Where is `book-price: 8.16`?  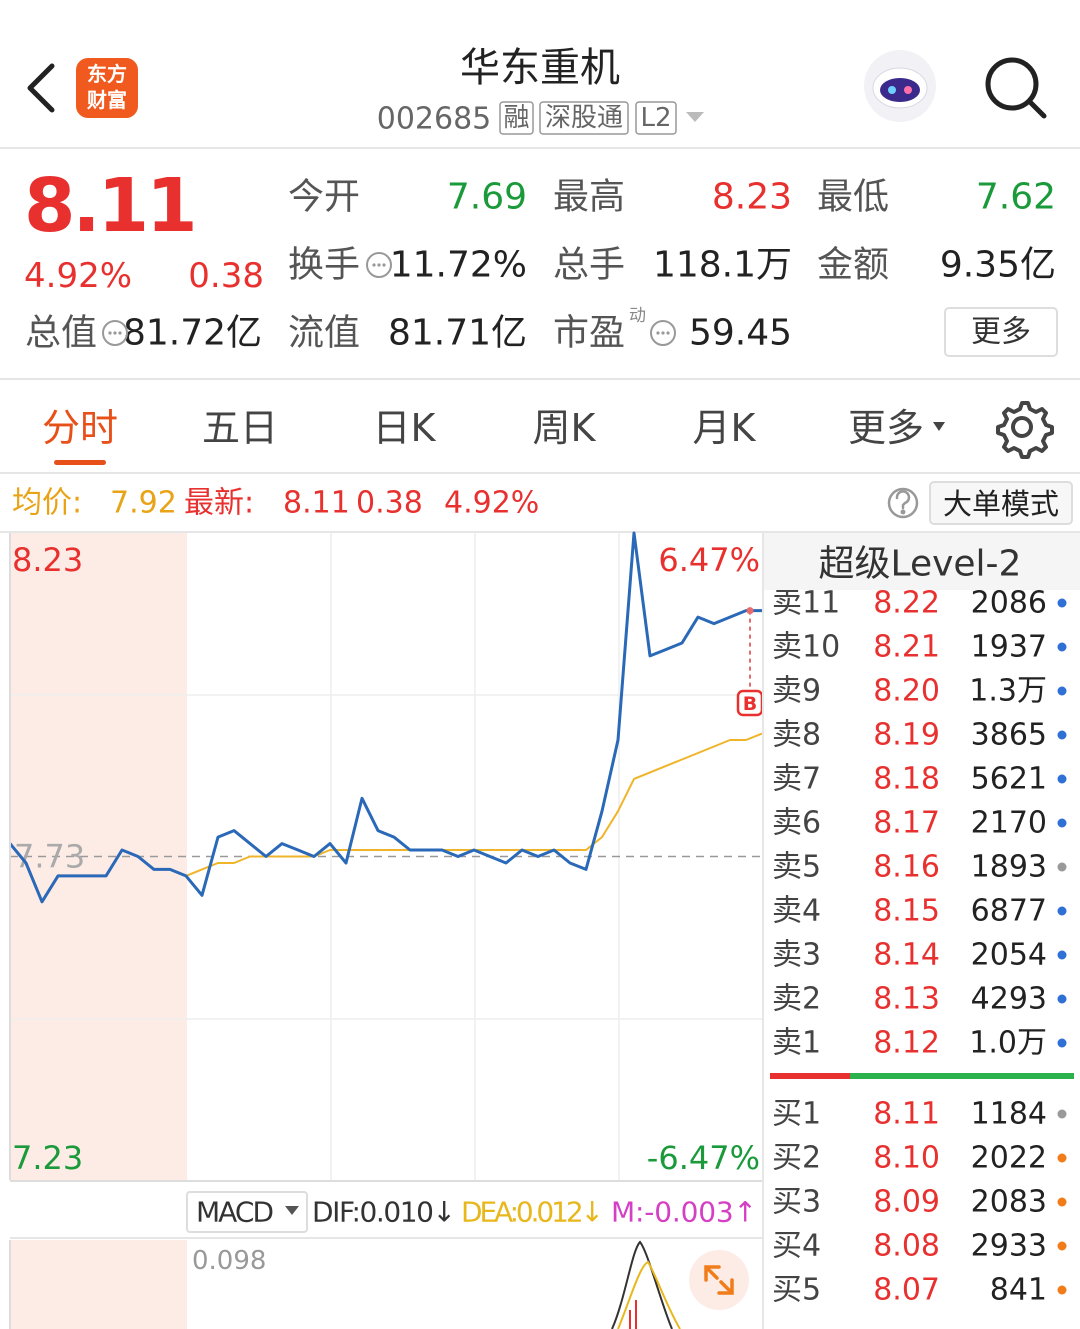 book-price: 8.16 is located at coordinates (906, 867).